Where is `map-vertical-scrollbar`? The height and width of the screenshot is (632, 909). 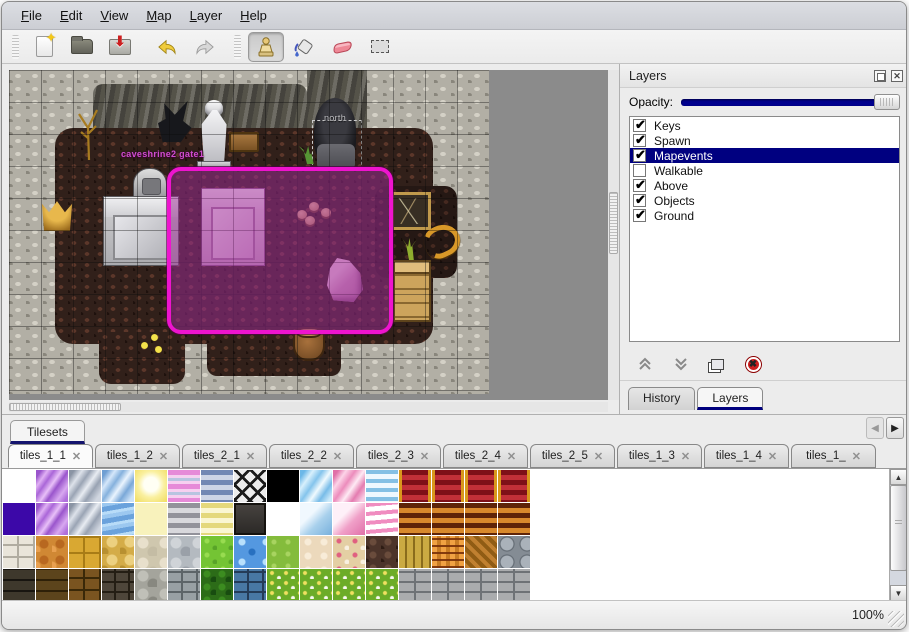
map-vertical-scrollbar is located at coordinates (613, 235).